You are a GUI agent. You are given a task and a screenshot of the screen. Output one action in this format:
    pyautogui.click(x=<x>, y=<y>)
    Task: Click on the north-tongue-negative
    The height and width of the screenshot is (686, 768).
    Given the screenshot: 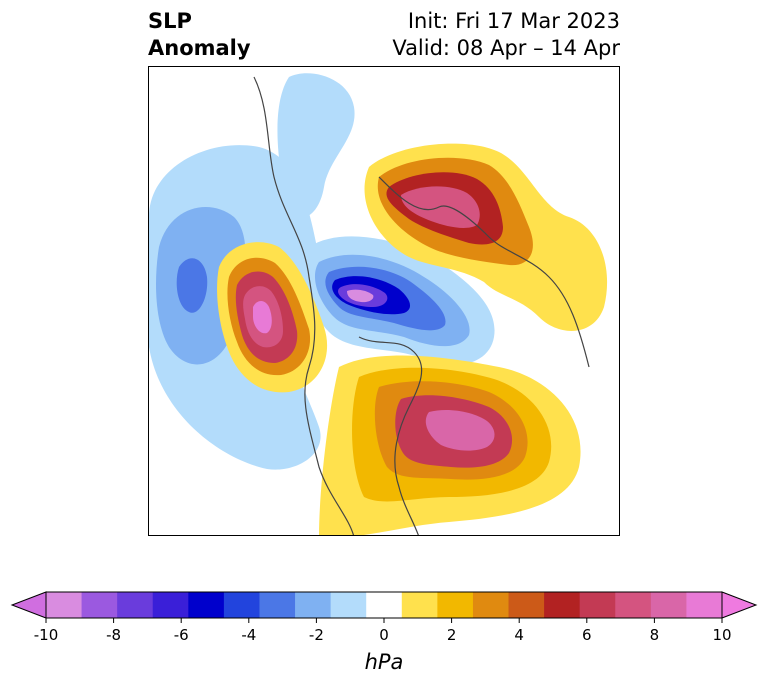 What is the action you would take?
    pyautogui.click(x=316, y=145)
    